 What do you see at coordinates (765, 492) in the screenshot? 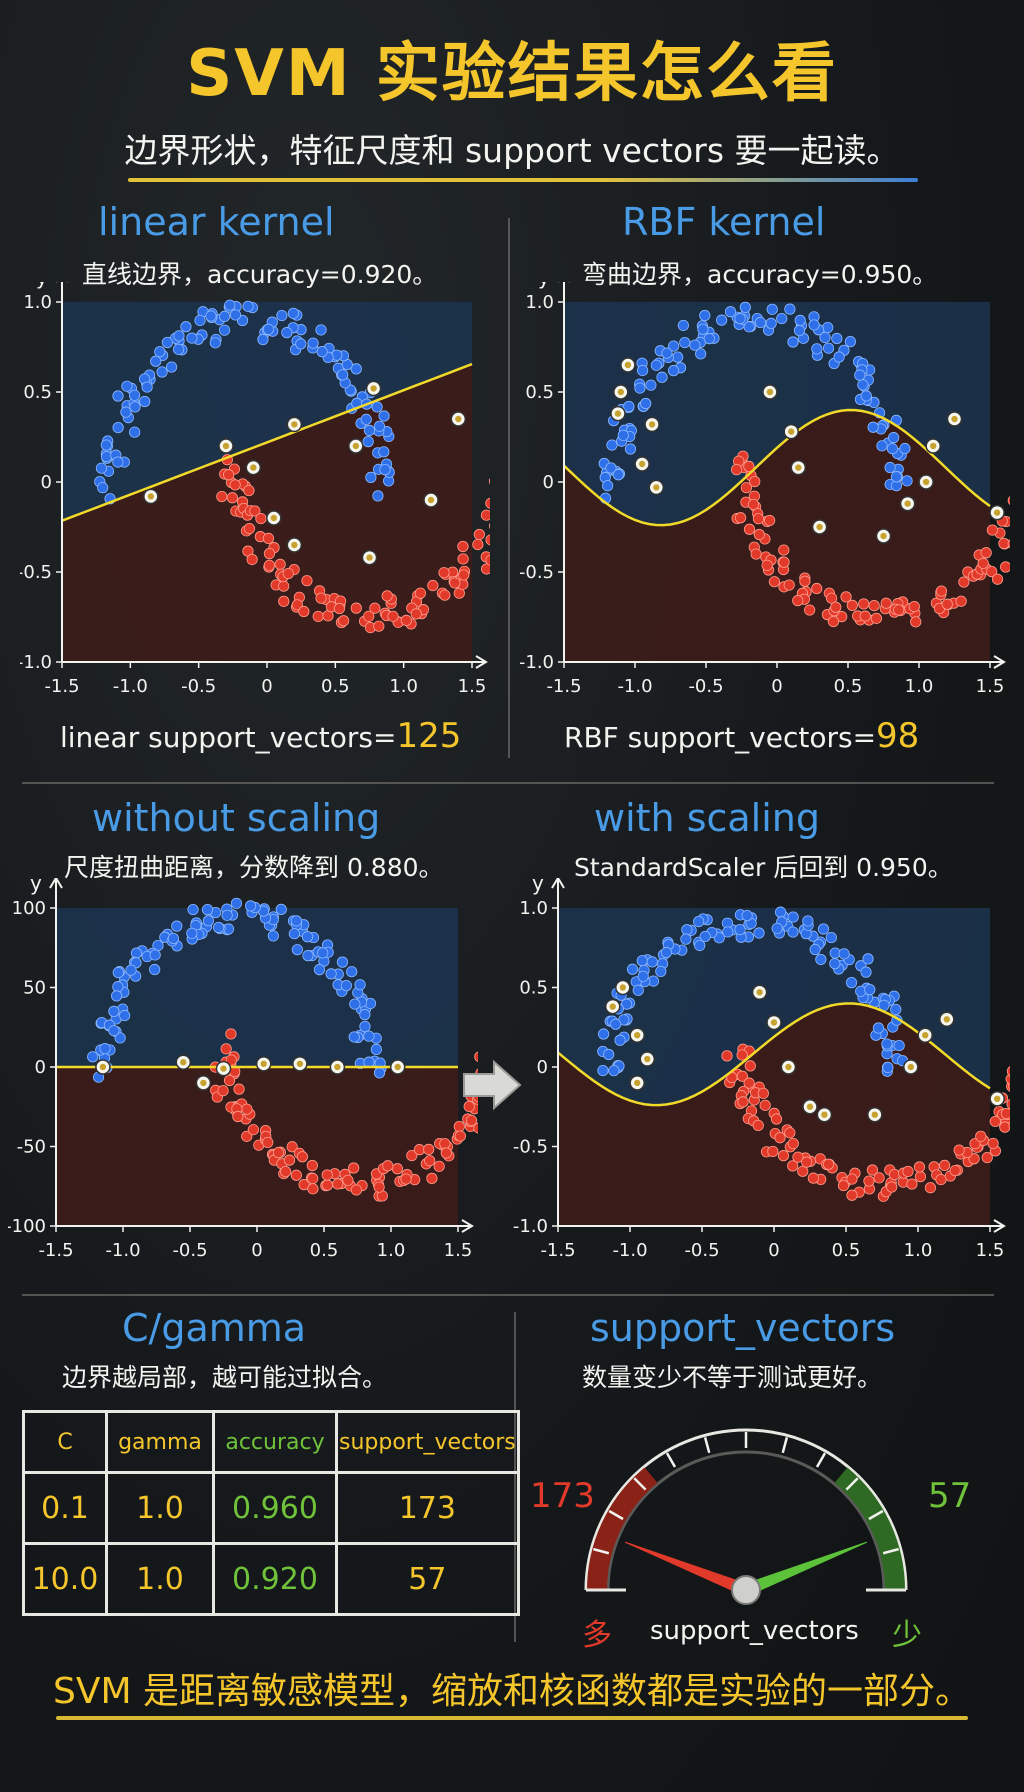
I see `chart-rbf: xy-1.5-1.0-0.500.51.01.51.00.50-0.5-1.0` at bounding box center [765, 492].